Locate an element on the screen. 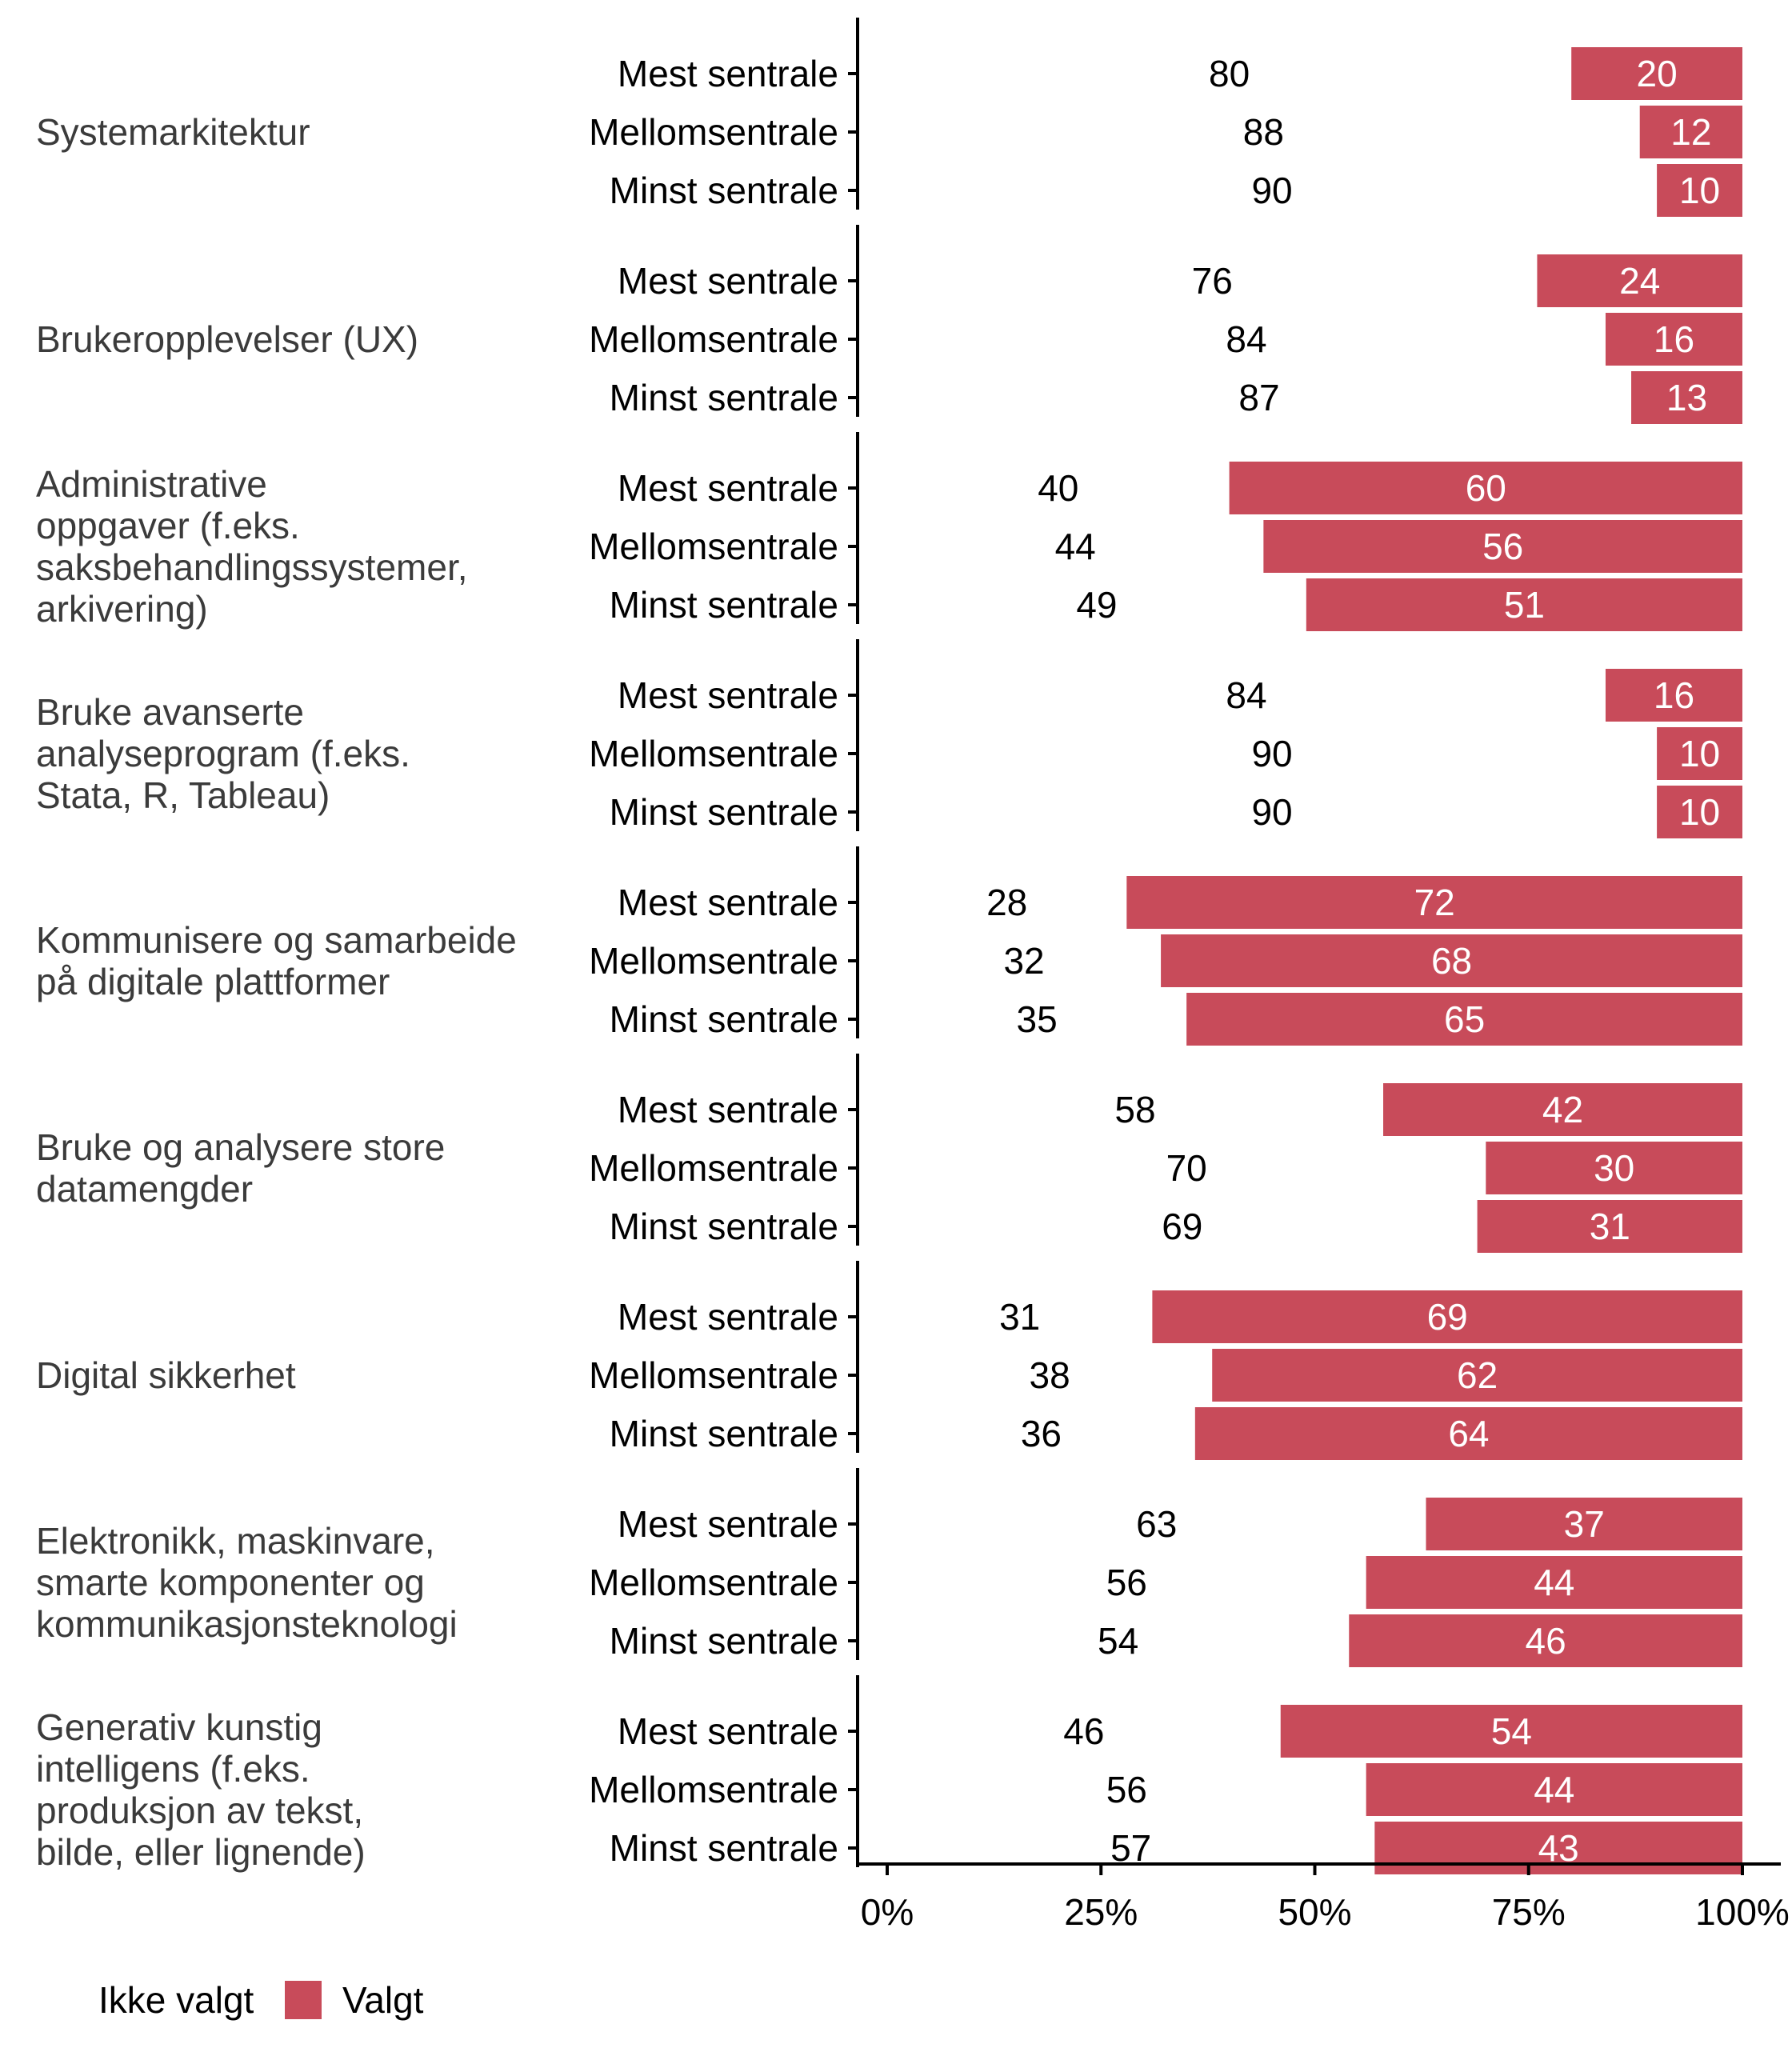 This screenshot has height=2048, width=1792. value-label-ikke-valgt: 40 is located at coordinates (1058, 488).